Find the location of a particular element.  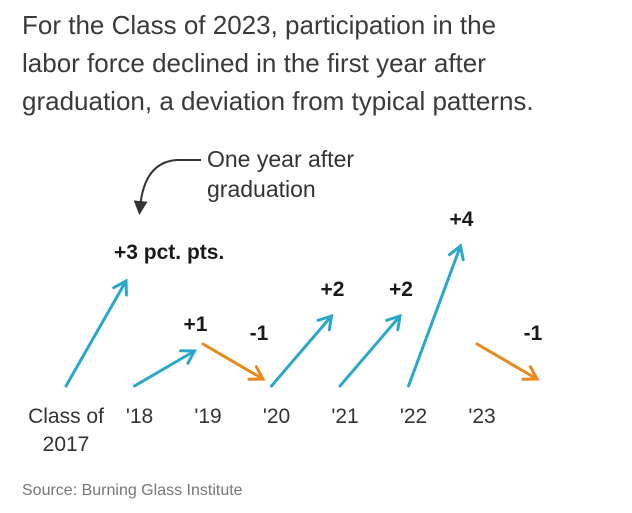

x-tick-label: '23 is located at coordinates (481, 416).